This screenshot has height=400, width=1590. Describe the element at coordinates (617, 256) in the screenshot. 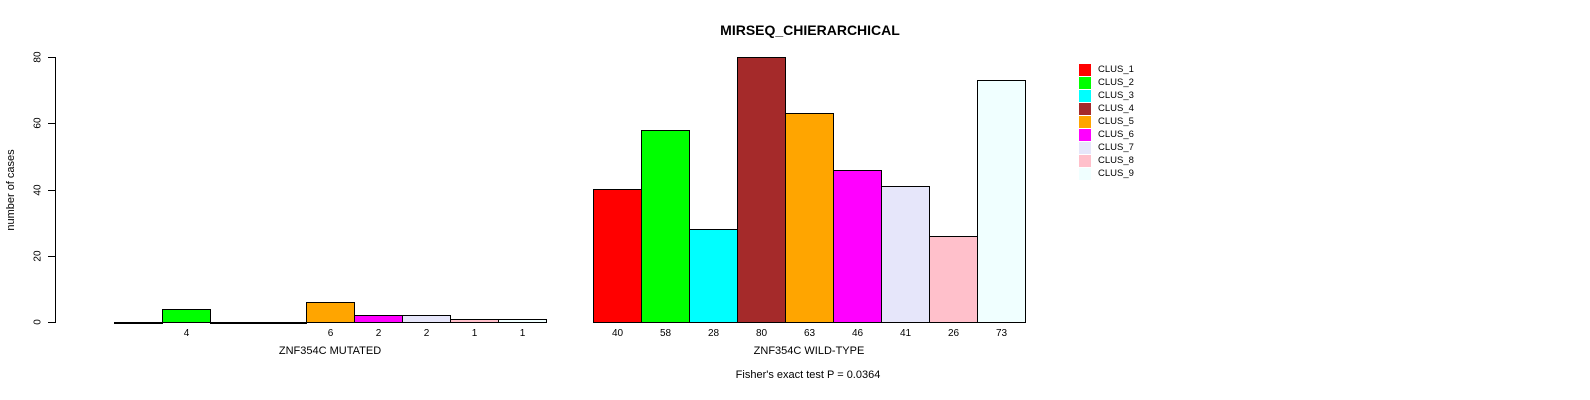

I see `bar-clus_1-group2` at that location.